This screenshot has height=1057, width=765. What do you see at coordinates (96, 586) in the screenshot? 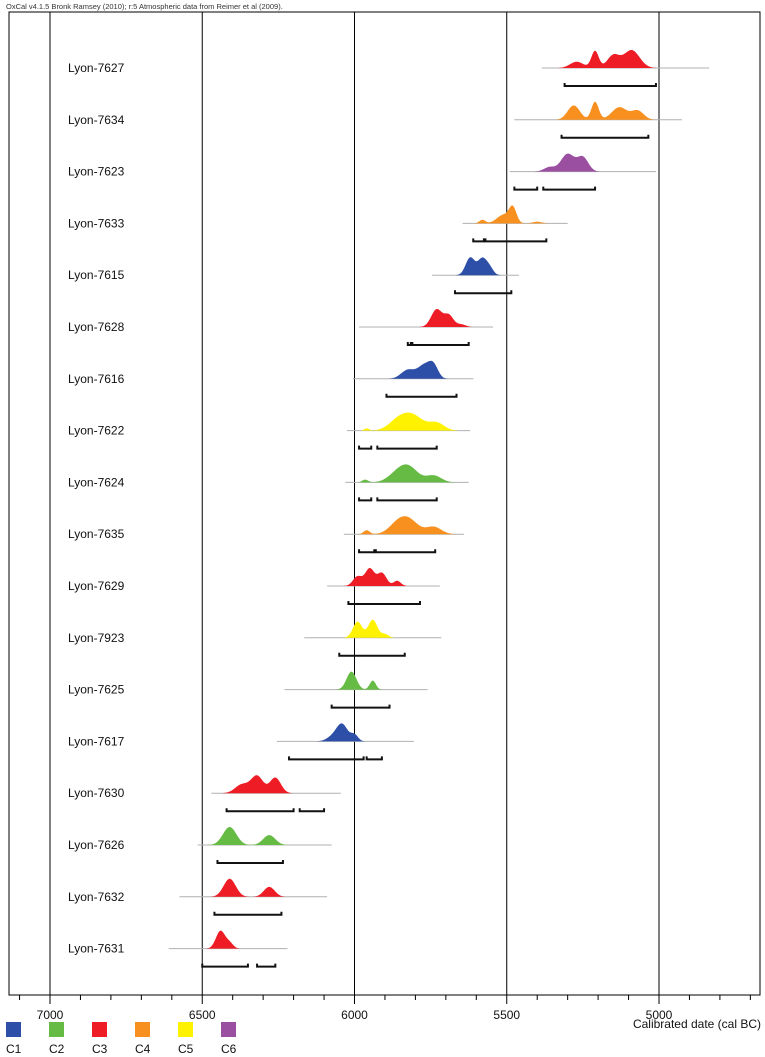
I see `sample-label: Lyon-7629` at bounding box center [96, 586].